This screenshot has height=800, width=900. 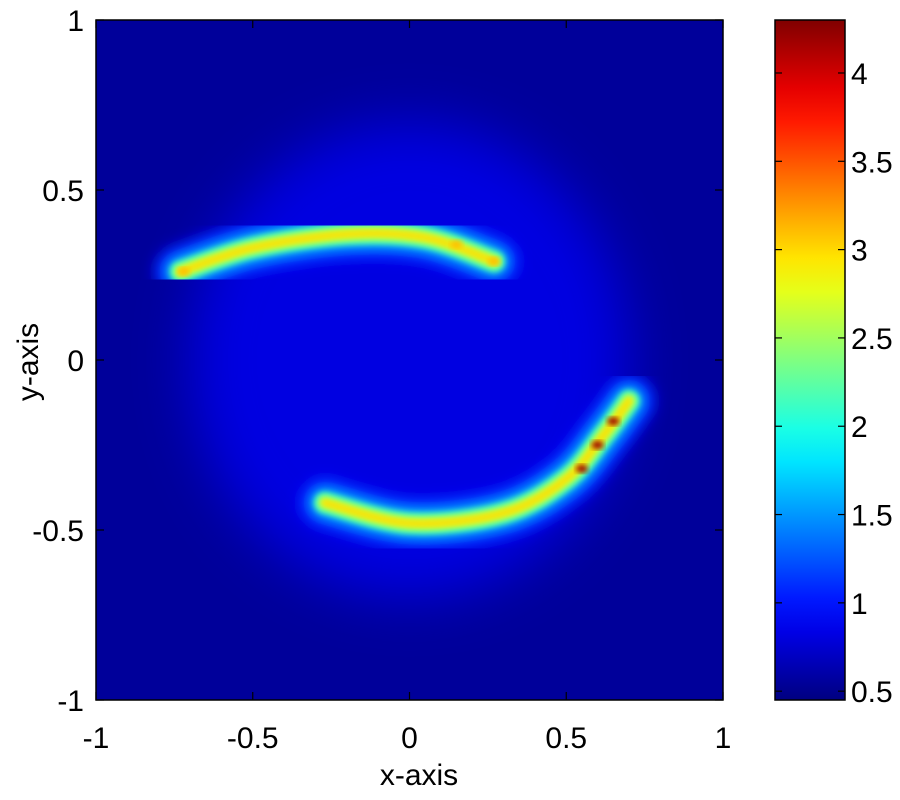 What do you see at coordinates (419, 775) in the screenshot?
I see `x-axis-label: x-axis` at bounding box center [419, 775].